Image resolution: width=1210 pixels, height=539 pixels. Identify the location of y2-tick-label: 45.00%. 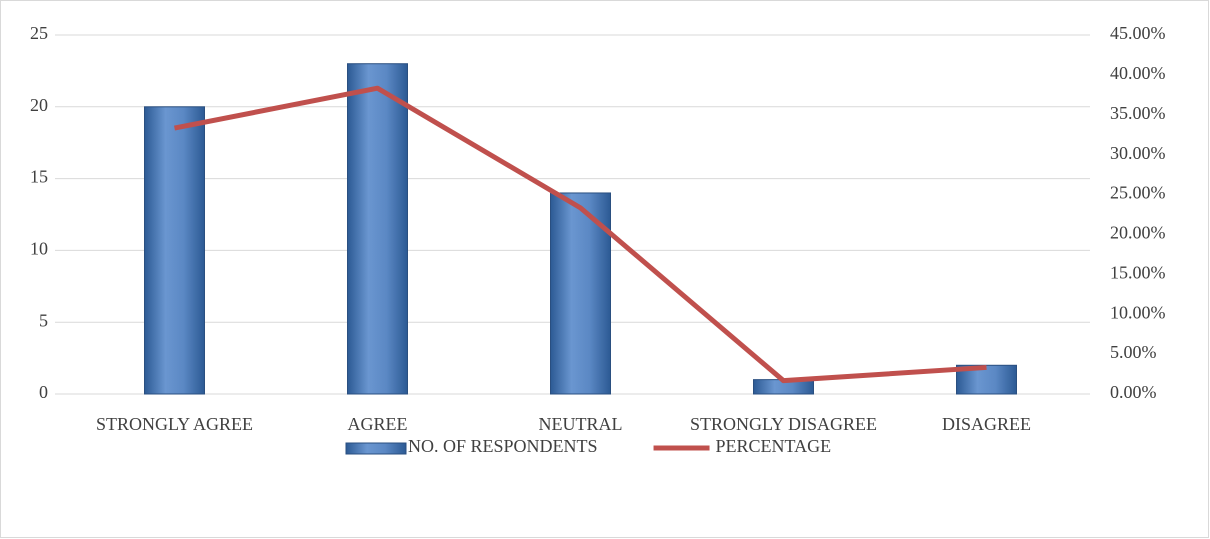
(1138, 33).